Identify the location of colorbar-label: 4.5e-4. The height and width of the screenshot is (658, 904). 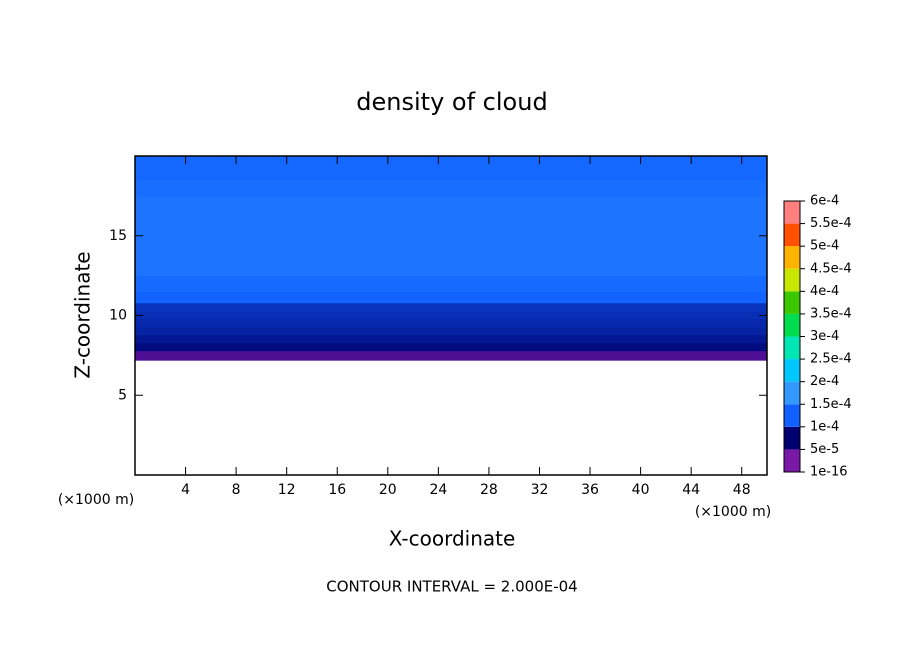
(831, 268).